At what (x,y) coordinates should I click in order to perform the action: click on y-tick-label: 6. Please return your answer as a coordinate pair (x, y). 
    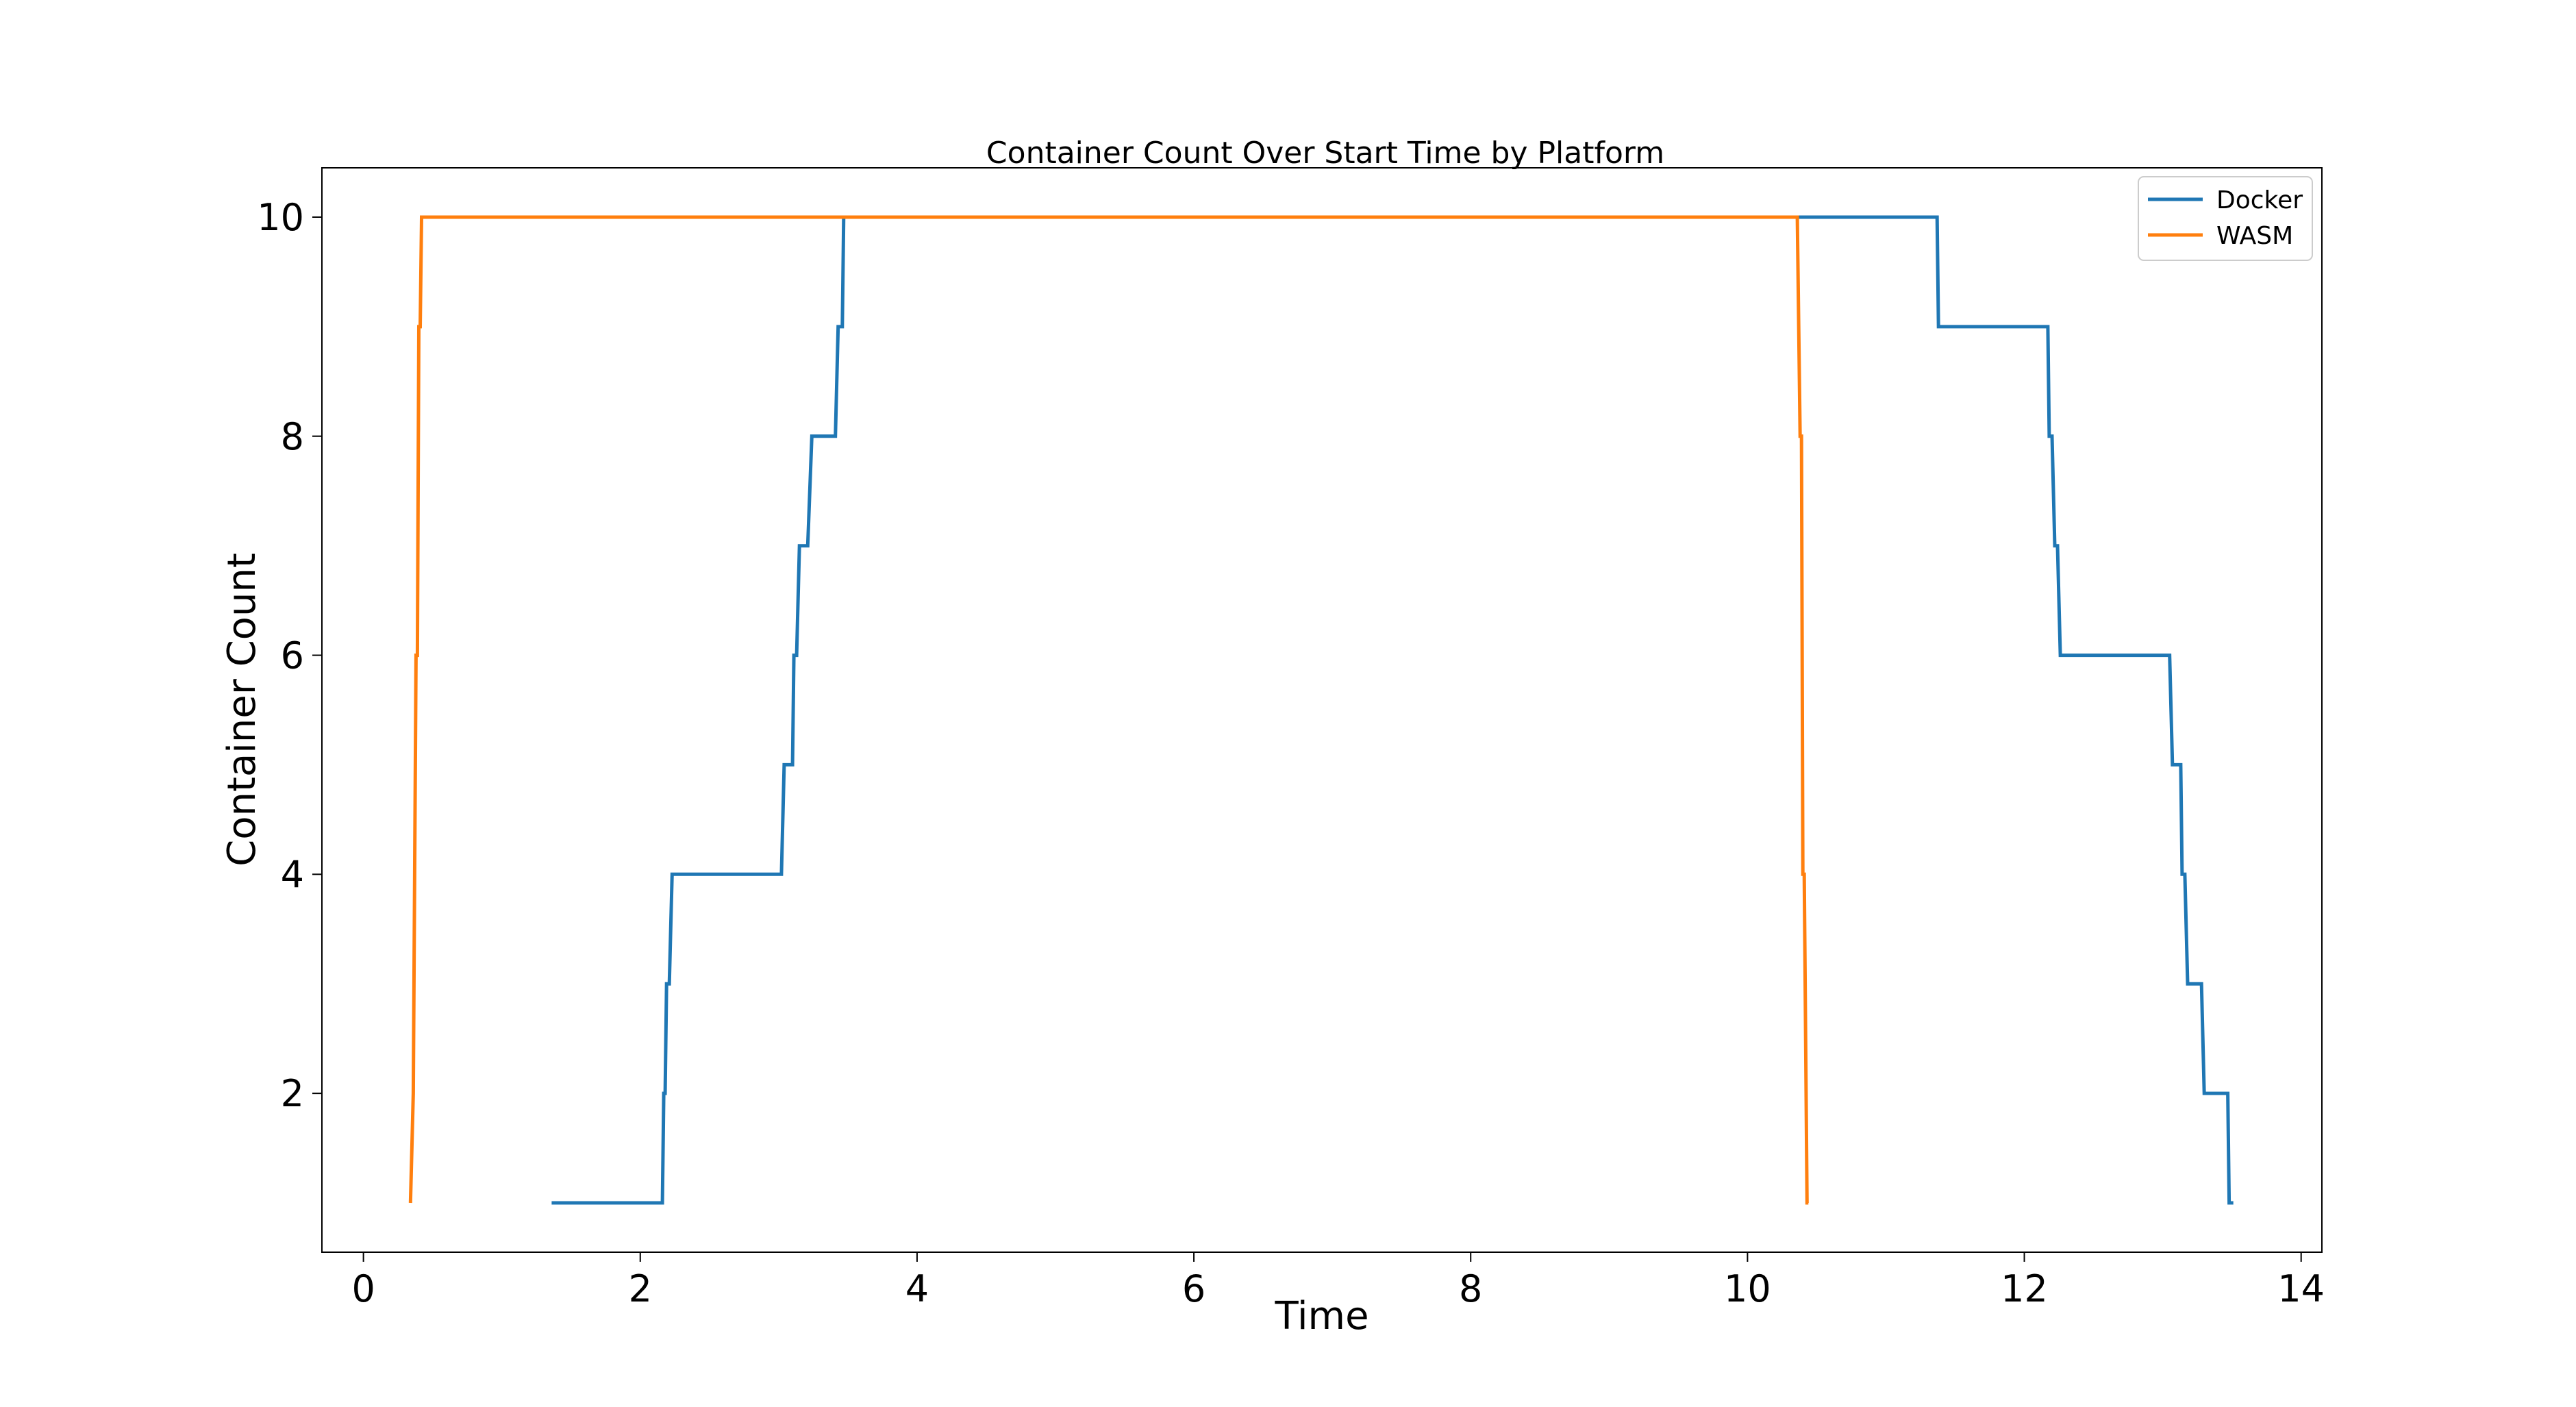
    Looking at the image, I should click on (292, 655).